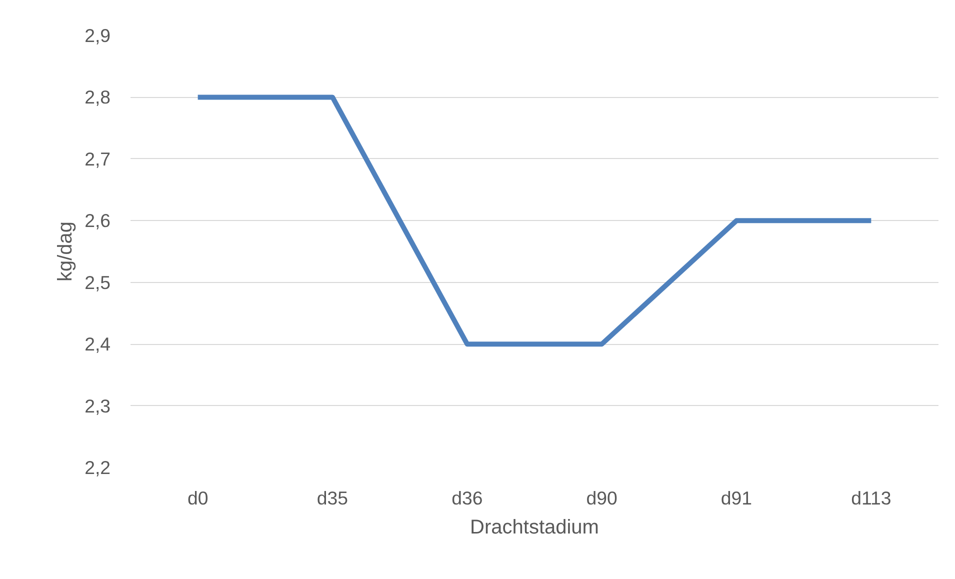  I want to click on y-tick-label: 2,5, so click(97, 282).